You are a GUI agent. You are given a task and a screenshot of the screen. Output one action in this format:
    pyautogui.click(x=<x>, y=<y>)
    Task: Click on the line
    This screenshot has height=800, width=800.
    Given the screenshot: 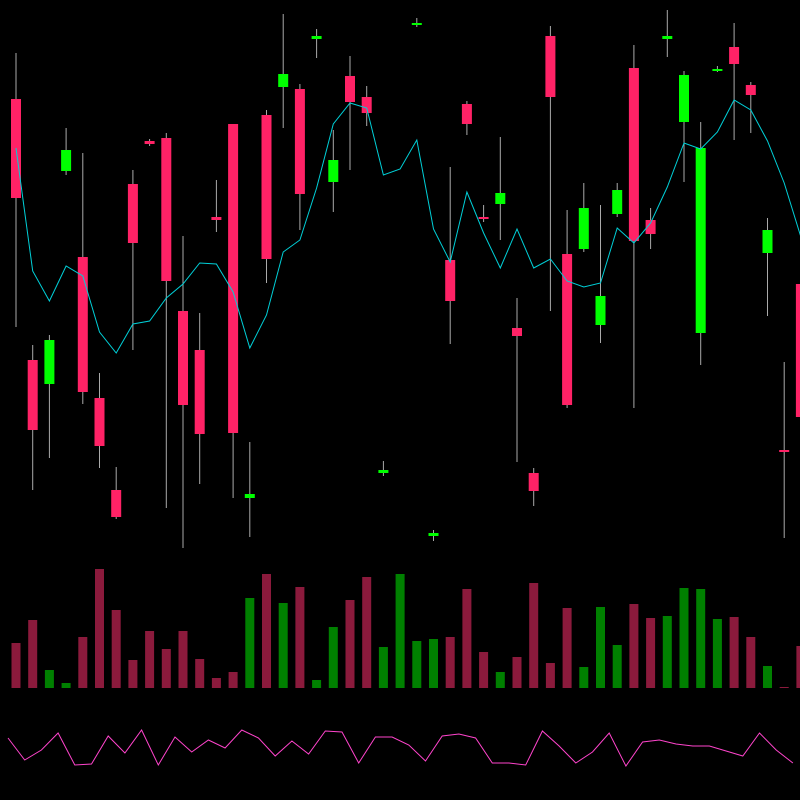 What is the action you would take?
    pyautogui.click(x=400, y=748)
    